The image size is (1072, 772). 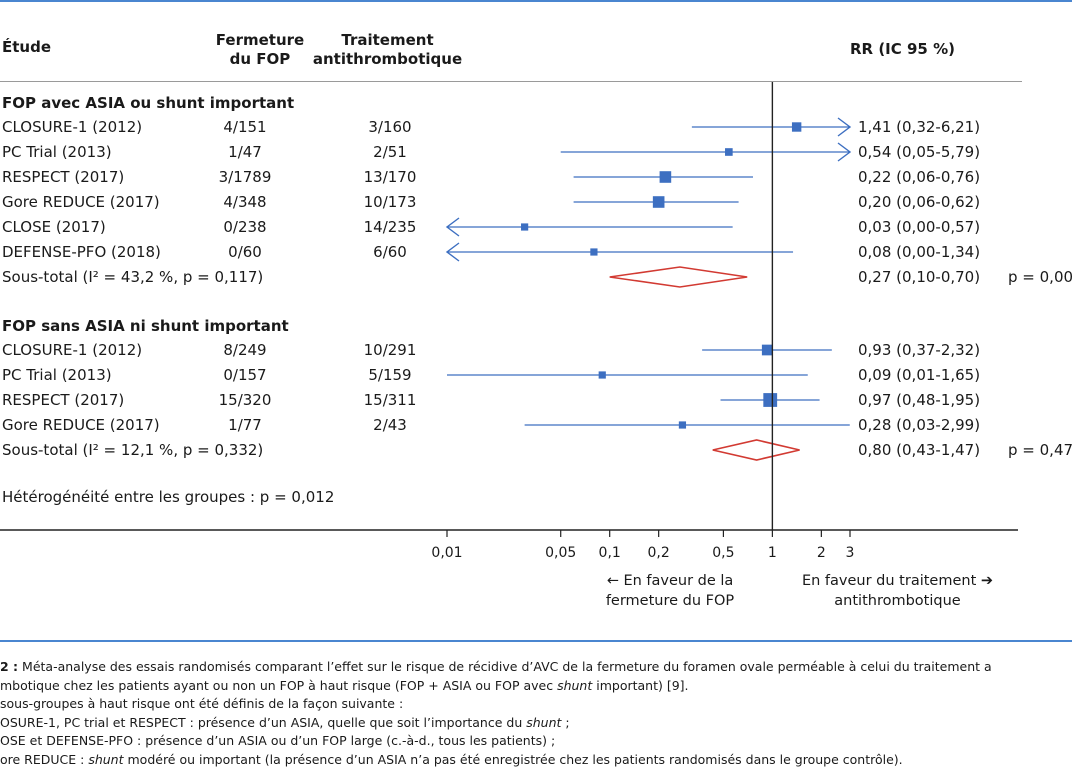 What do you see at coordinates (245, 177) in the screenshot?
I see `closure-events: 3/1789` at bounding box center [245, 177].